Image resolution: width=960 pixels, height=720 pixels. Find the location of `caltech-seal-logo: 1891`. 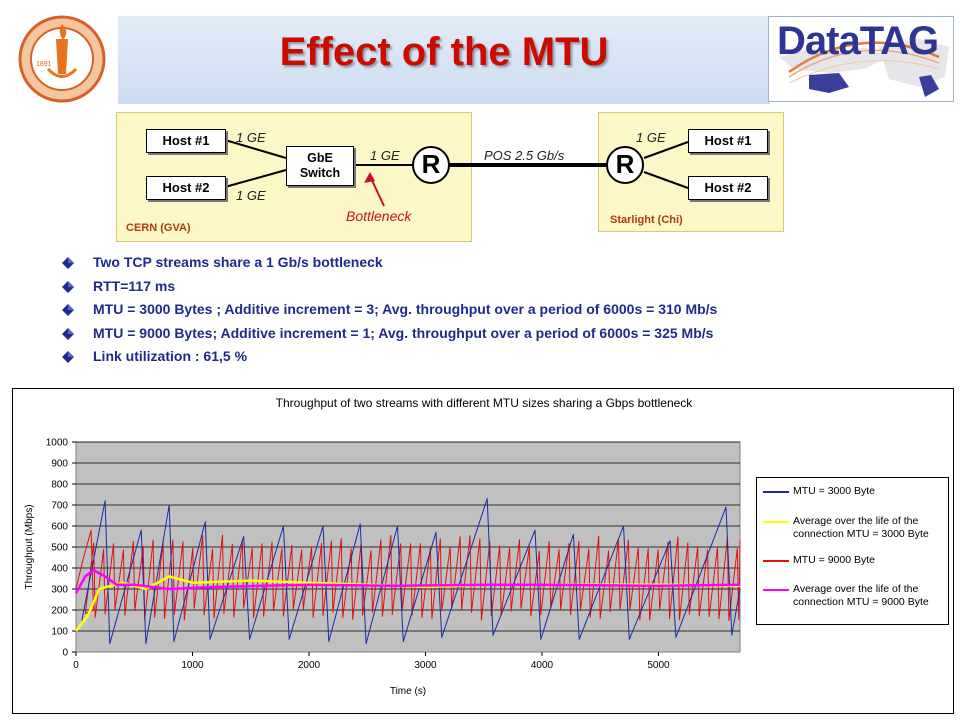

caltech-seal-logo: 1891 is located at coordinates (64, 59).